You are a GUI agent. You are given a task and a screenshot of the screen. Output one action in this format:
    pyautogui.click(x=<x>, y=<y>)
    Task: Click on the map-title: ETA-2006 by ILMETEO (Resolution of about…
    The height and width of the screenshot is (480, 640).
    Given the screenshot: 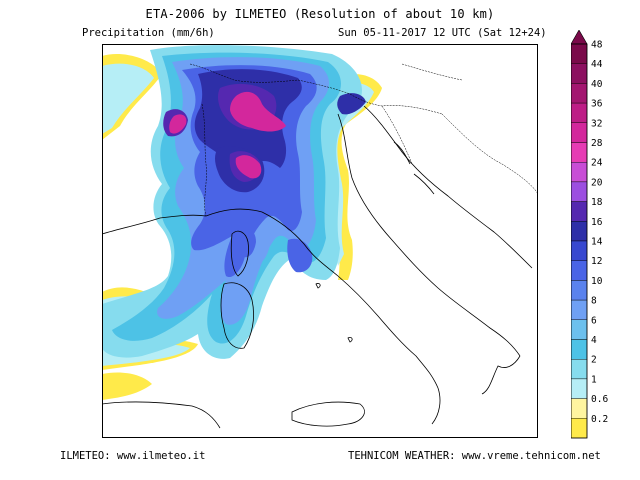 What is the action you would take?
    pyautogui.click(x=320, y=14)
    